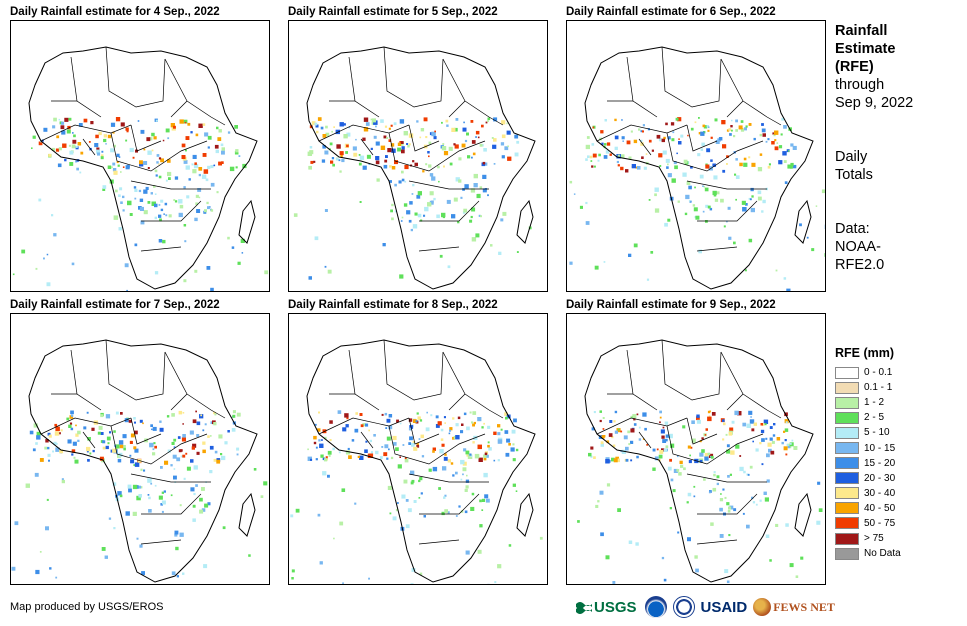 This screenshot has height=626, width=967. I want to click on legend-label: 0 - 0.1, so click(878, 373).